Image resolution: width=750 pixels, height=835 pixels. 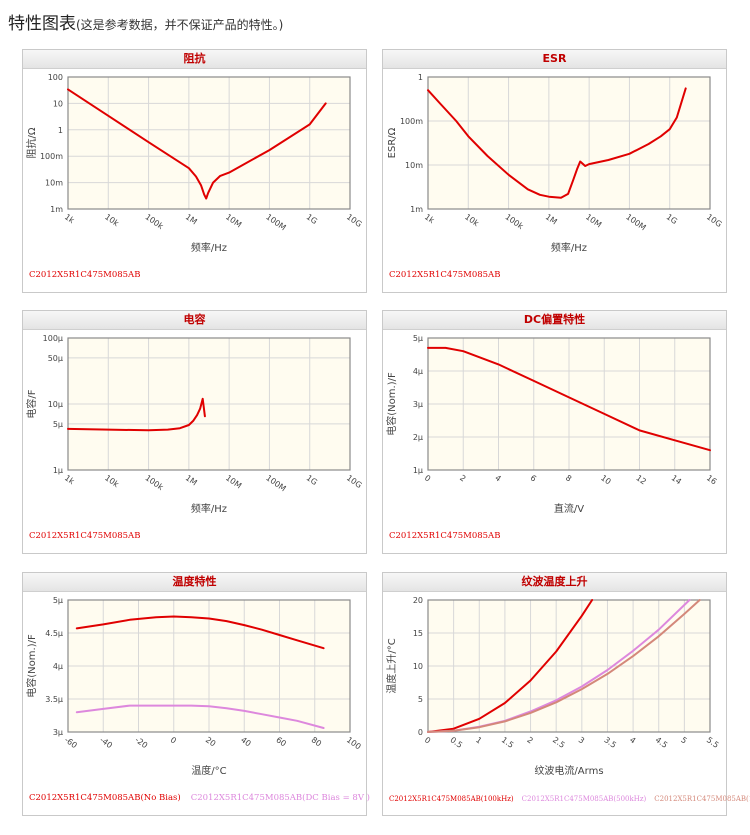 What do you see at coordinates (554, 320) in the screenshot?
I see `chart-title: DC偏置特性` at bounding box center [554, 320].